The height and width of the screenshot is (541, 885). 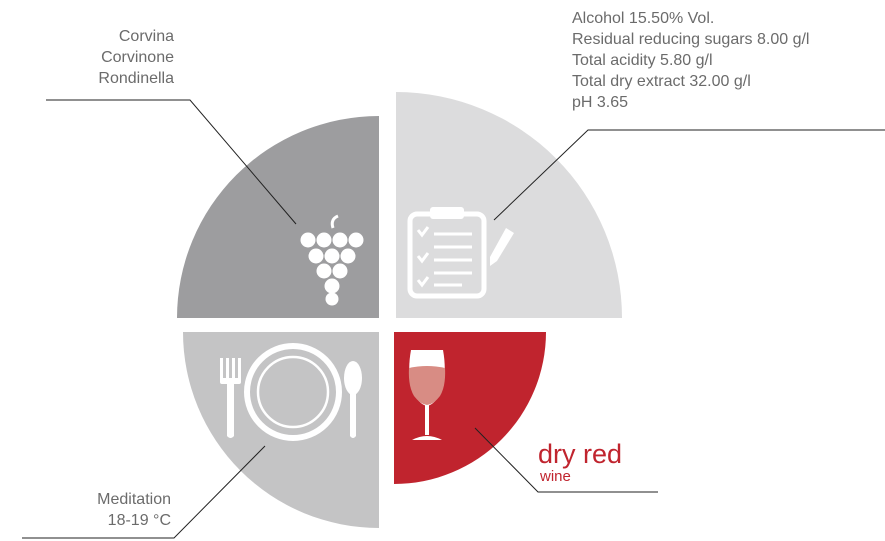 I want to click on type-leader-line, so click(x=566, y=460).